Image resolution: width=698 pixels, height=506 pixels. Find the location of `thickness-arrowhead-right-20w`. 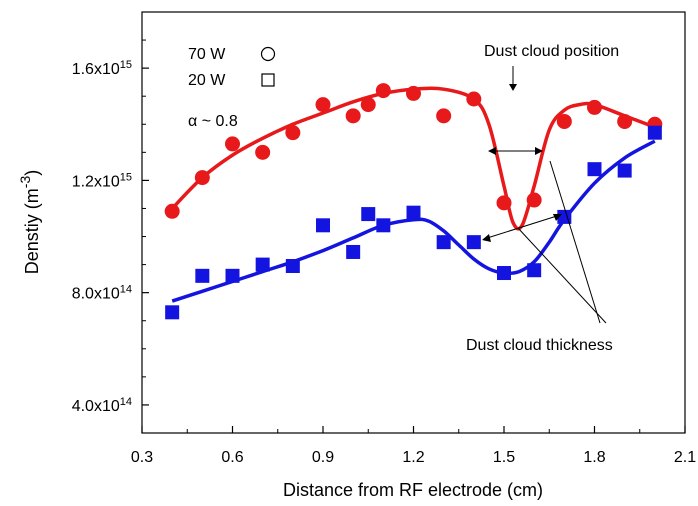

thickness-arrowhead-right-20w is located at coordinates (557, 217).